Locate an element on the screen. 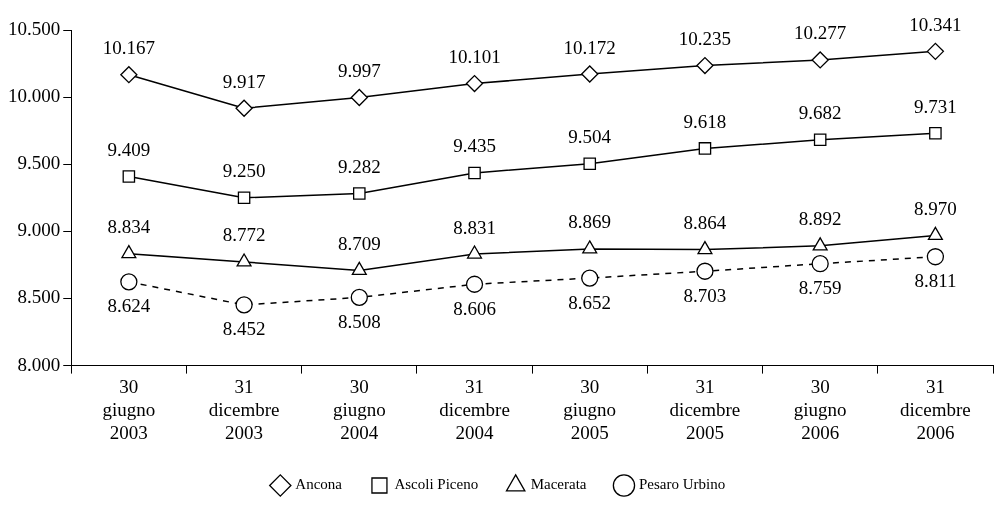 The height and width of the screenshot is (508, 1003). data-label: 8.772 is located at coordinates (244, 235).